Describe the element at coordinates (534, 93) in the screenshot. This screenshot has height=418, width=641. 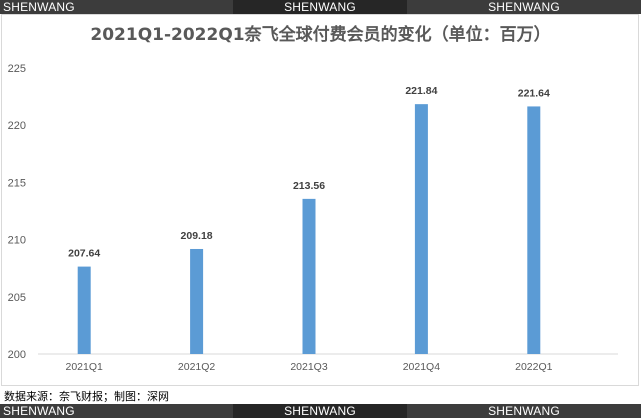
I see `data-label: 221.64` at that location.